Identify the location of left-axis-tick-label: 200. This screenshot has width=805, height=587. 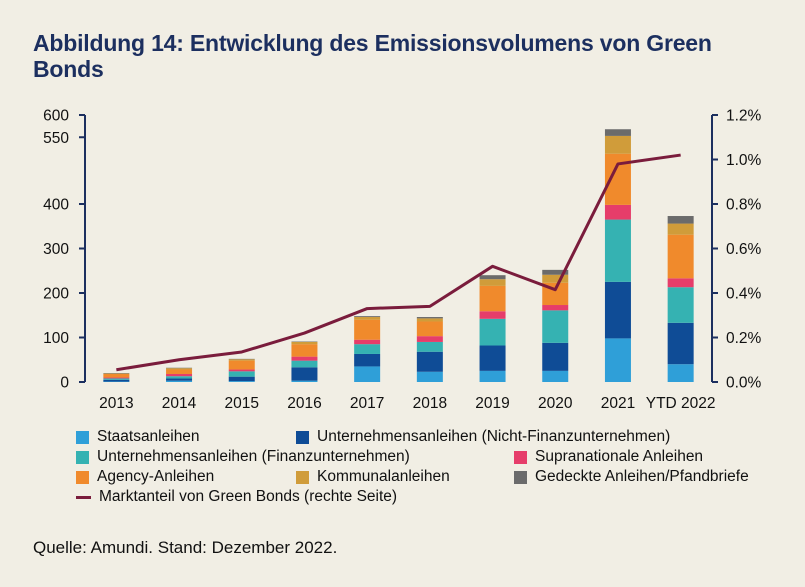
(56, 294).